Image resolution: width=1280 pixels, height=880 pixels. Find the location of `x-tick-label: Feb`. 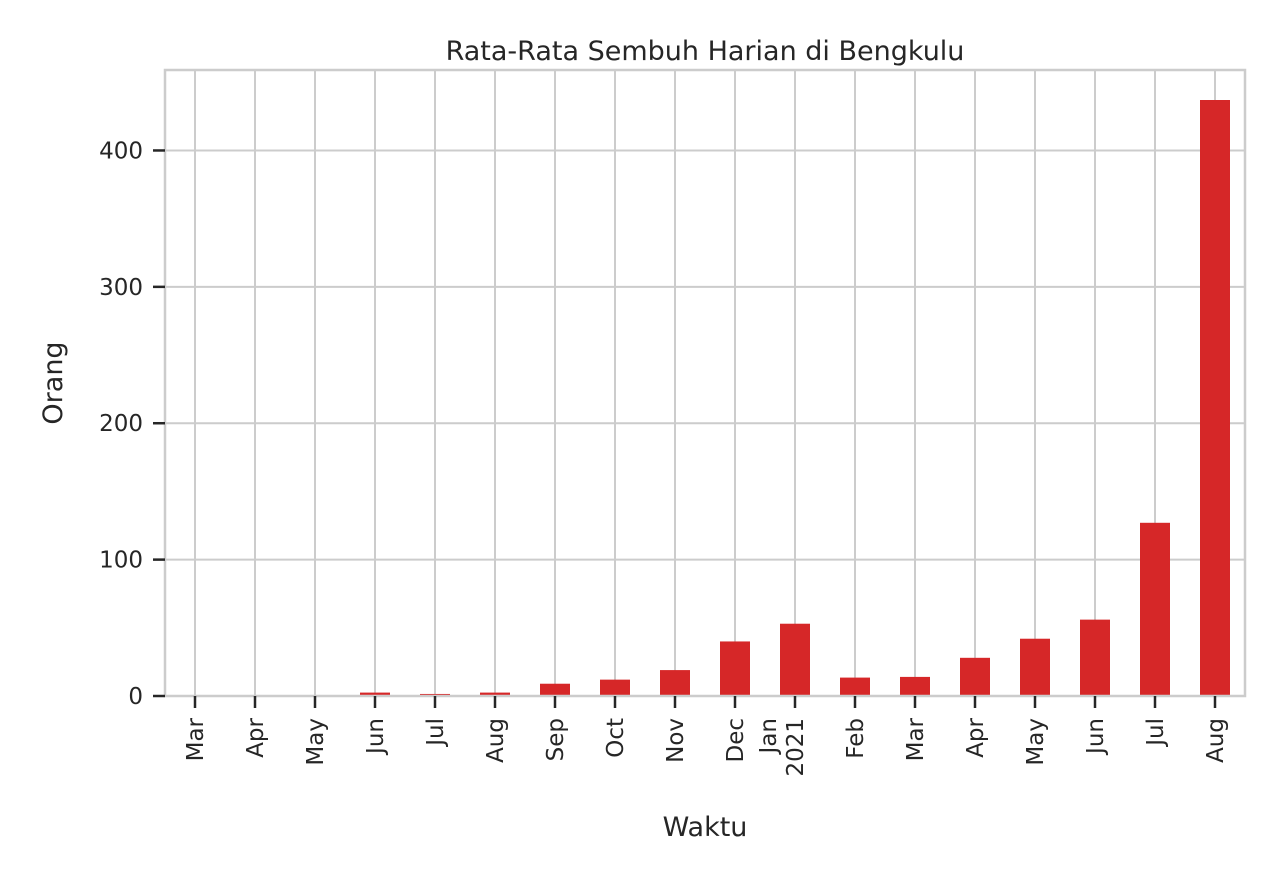

x-tick-label: Feb is located at coordinates (856, 738).